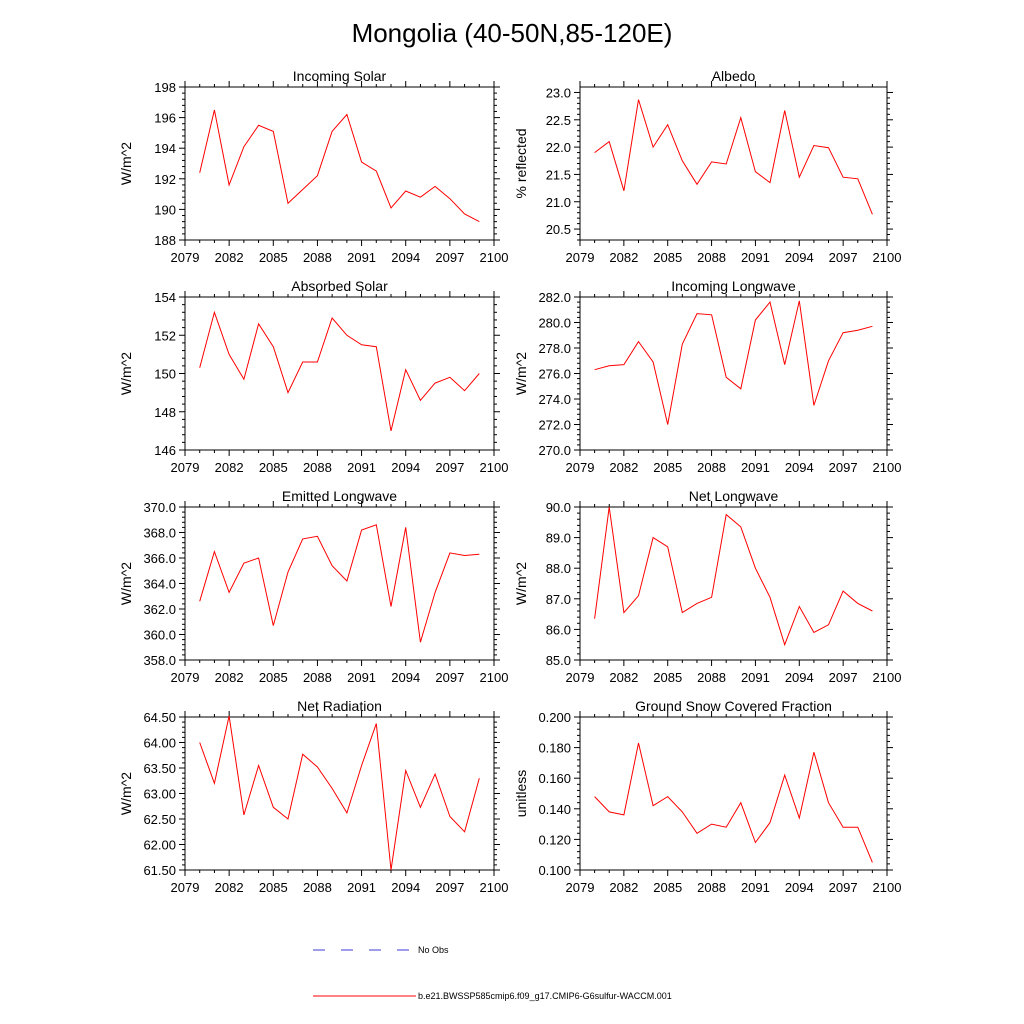 The image size is (1024, 1024). I want to click on y-tick-label: 86.0, so click(558, 629).